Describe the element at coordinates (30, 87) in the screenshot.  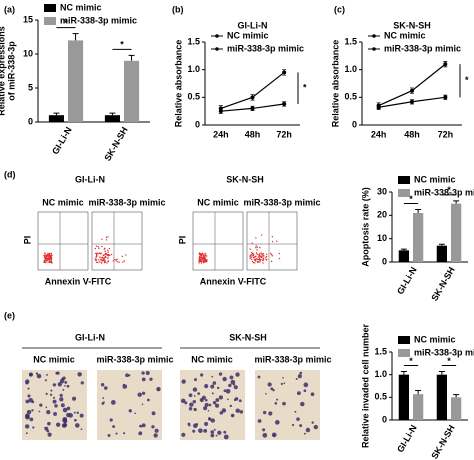
I see `y-tick-label: 5` at that location.